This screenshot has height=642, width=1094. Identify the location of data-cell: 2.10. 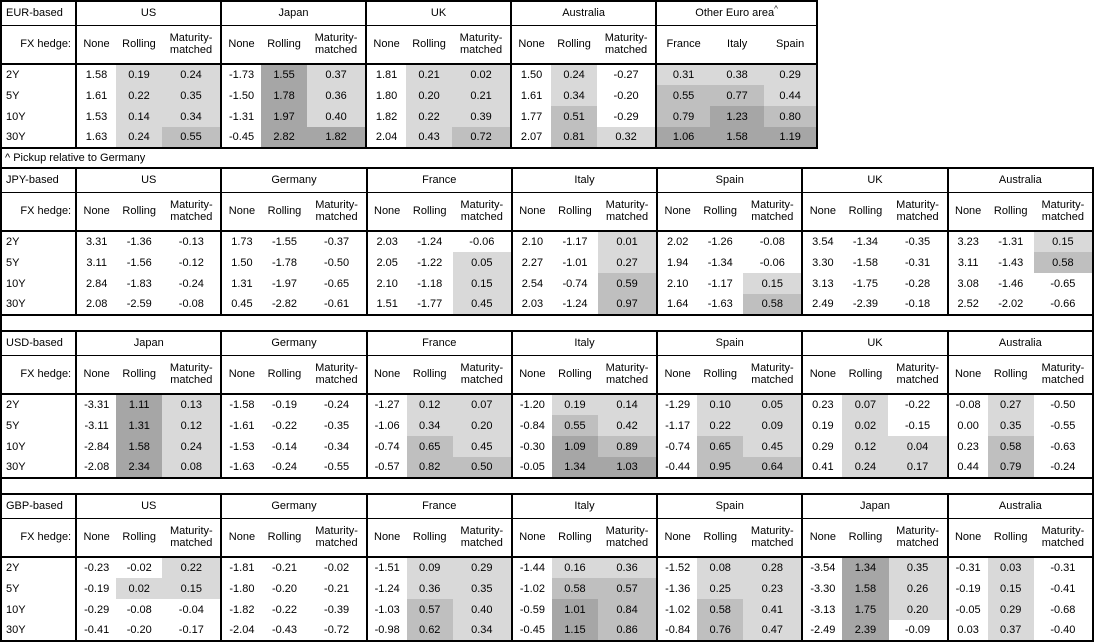
(677, 283).